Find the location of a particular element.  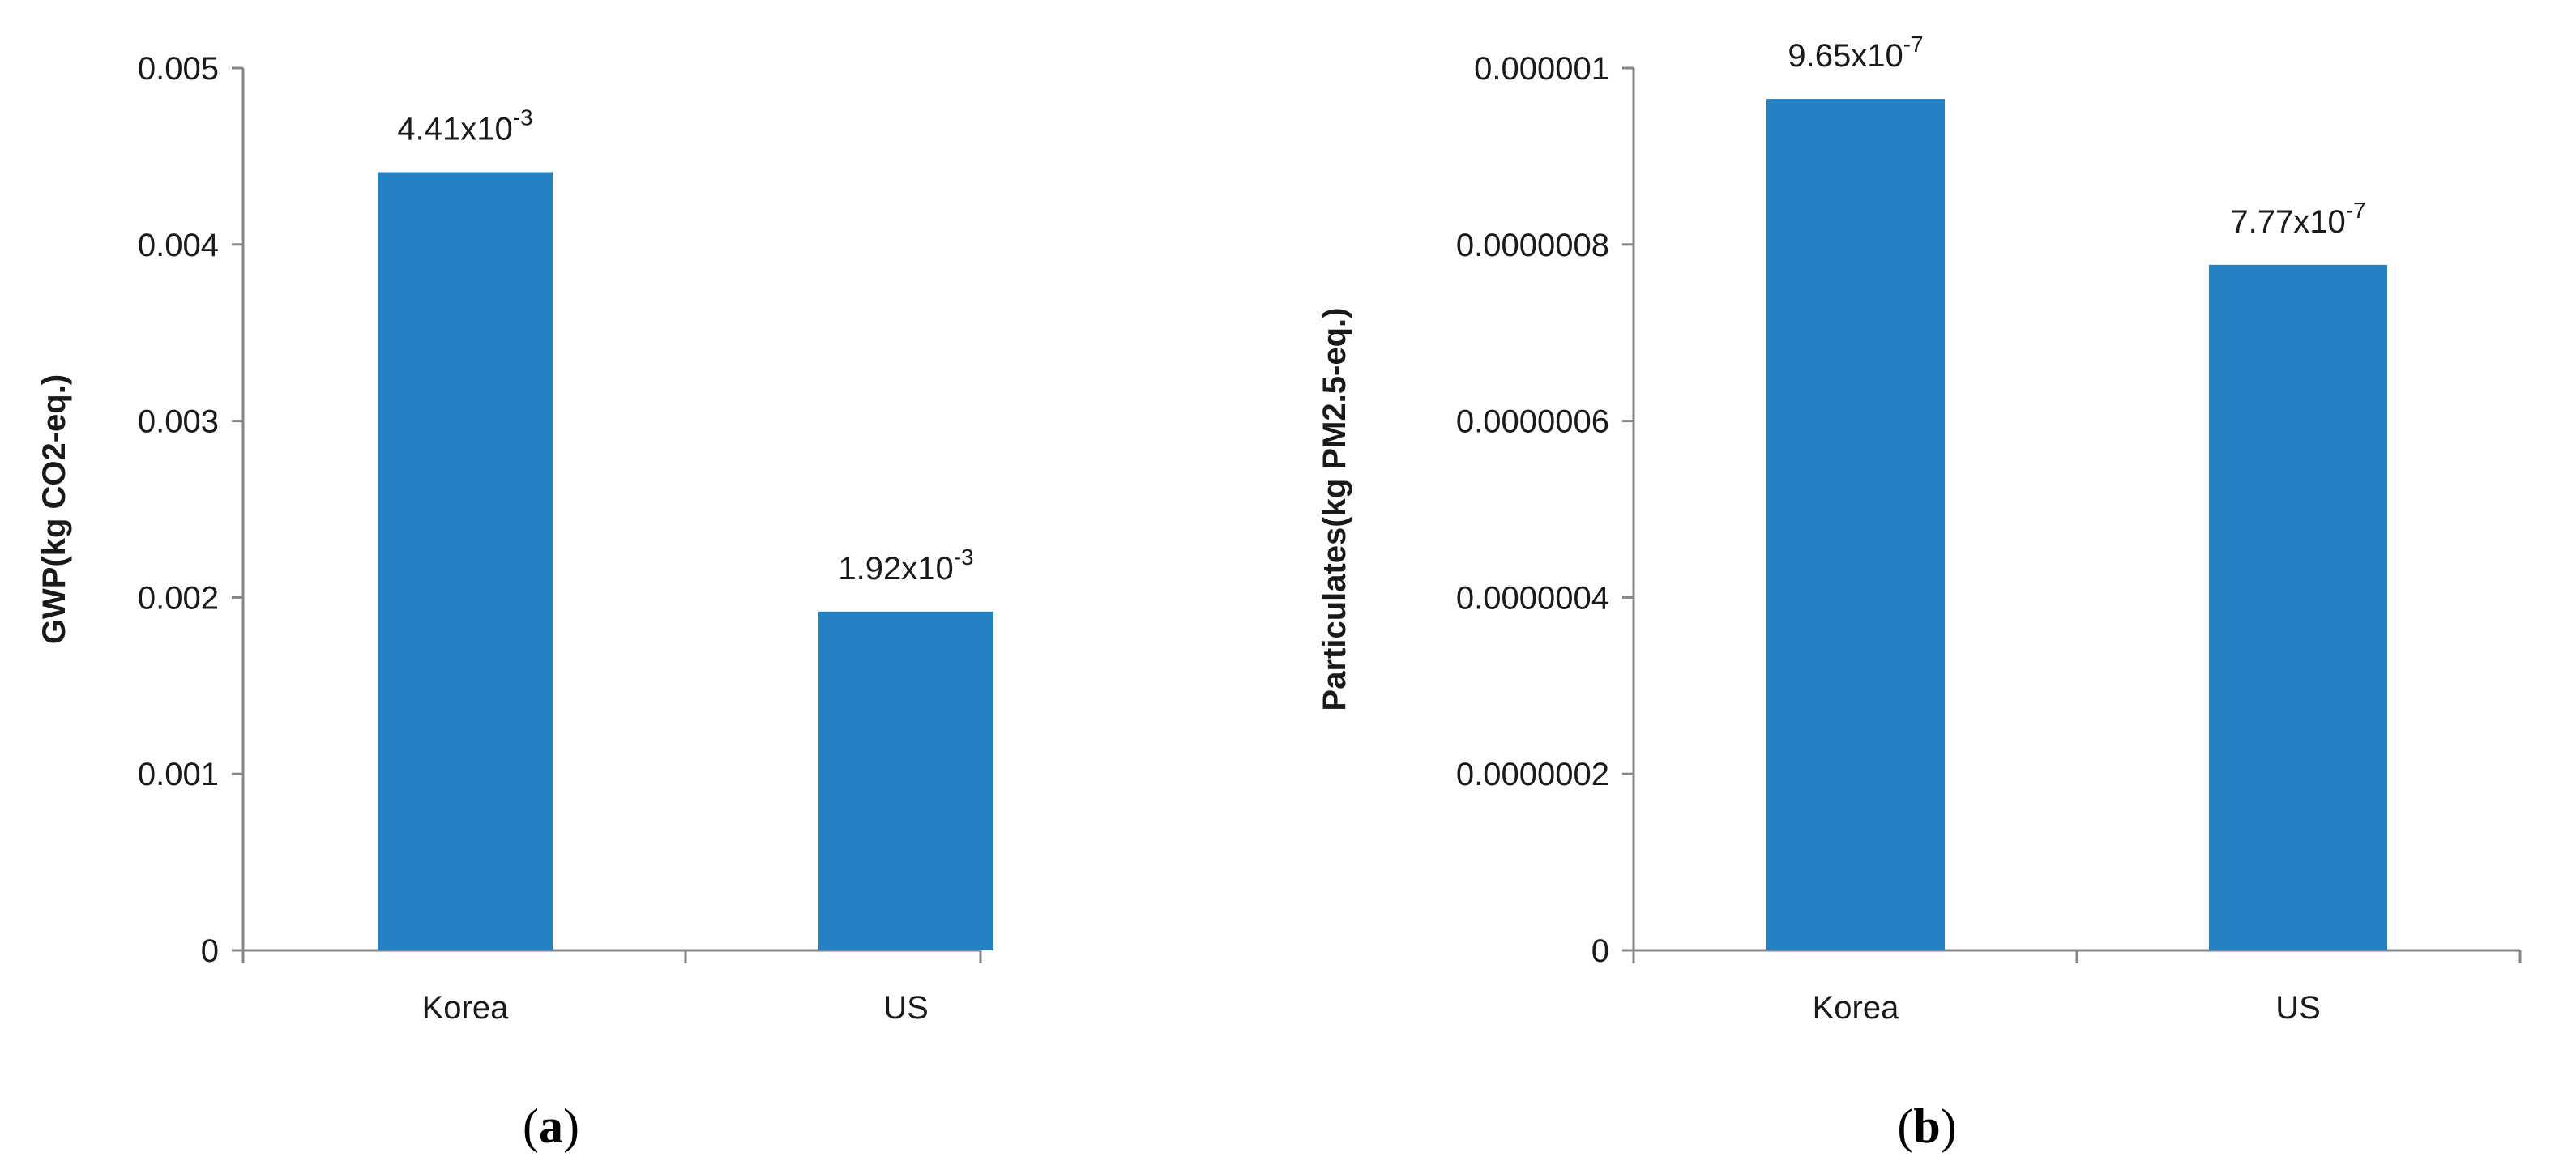

panel-label: (a) is located at coordinates (551, 1126).